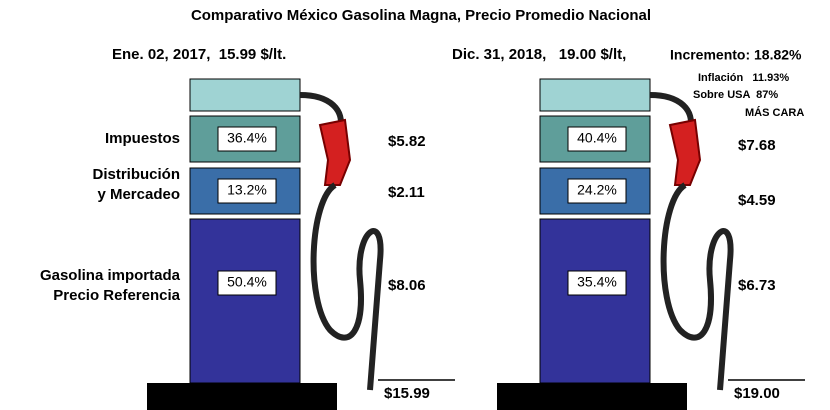 Image resolution: width=830 pixels, height=410 pixels. I want to click on pump-header: Ene. 02, 2017, 15.99 $/lt., so click(199, 54).